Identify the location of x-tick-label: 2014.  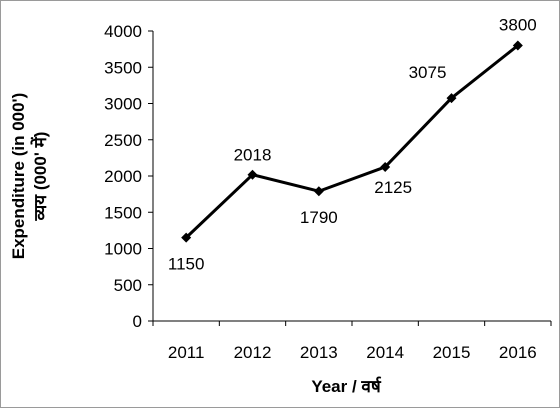
(385, 352).